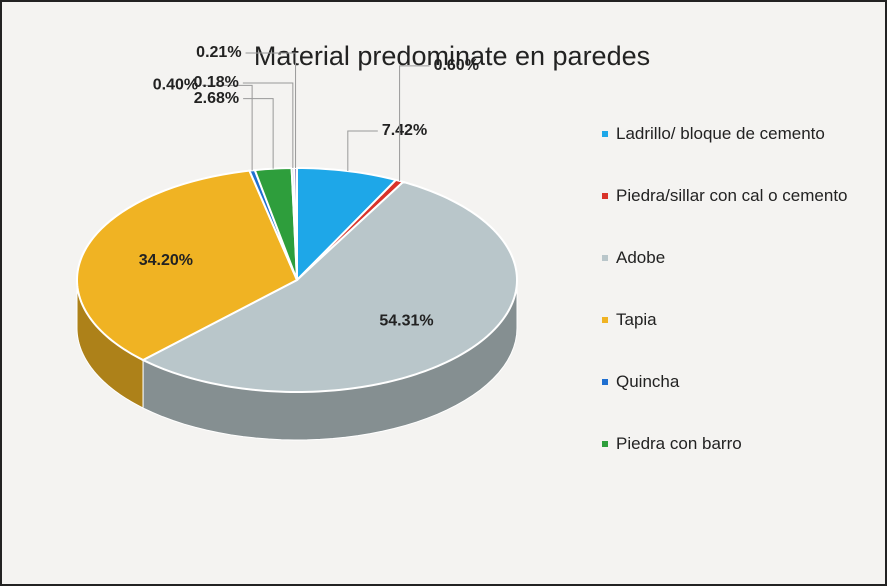 The image size is (887, 586). I want to click on data-label: 0.60%, so click(456, 65).